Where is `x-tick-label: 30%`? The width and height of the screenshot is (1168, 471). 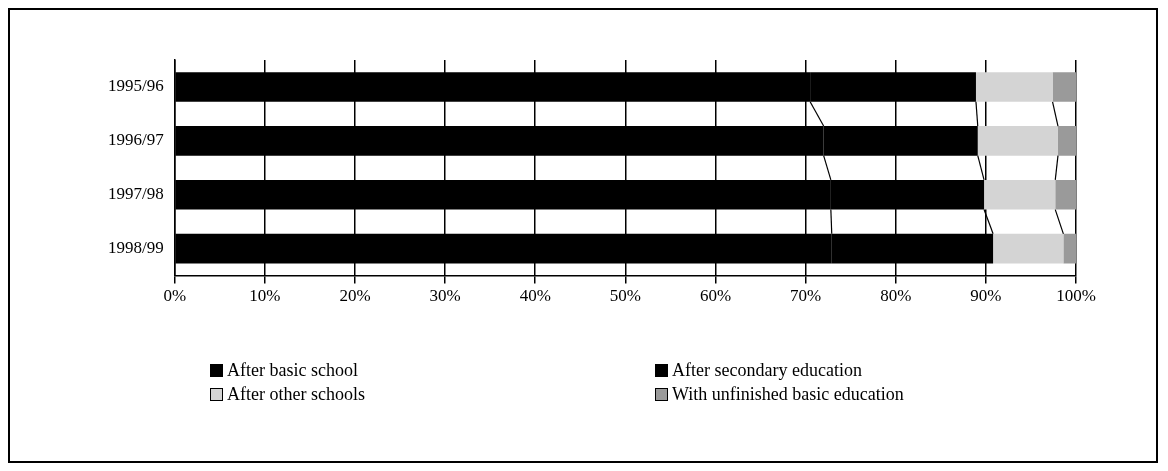 x-tick-label: 30% is located at coordinates (445, 296).